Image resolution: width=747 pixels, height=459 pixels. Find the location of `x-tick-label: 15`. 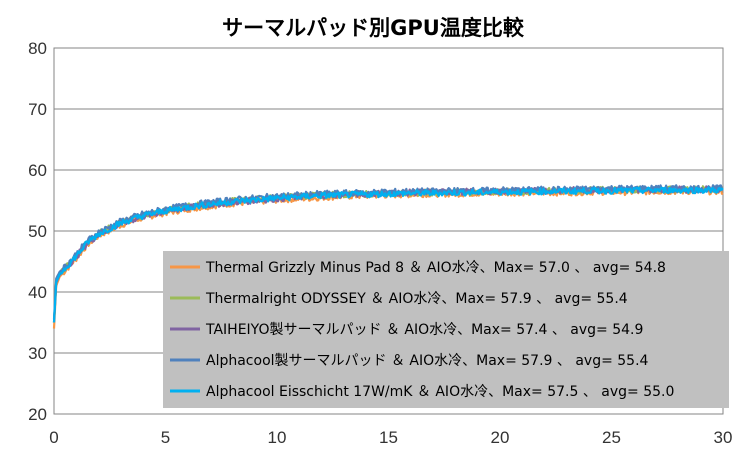

x-tick-label: 15 is located at coordinates (388, 437).